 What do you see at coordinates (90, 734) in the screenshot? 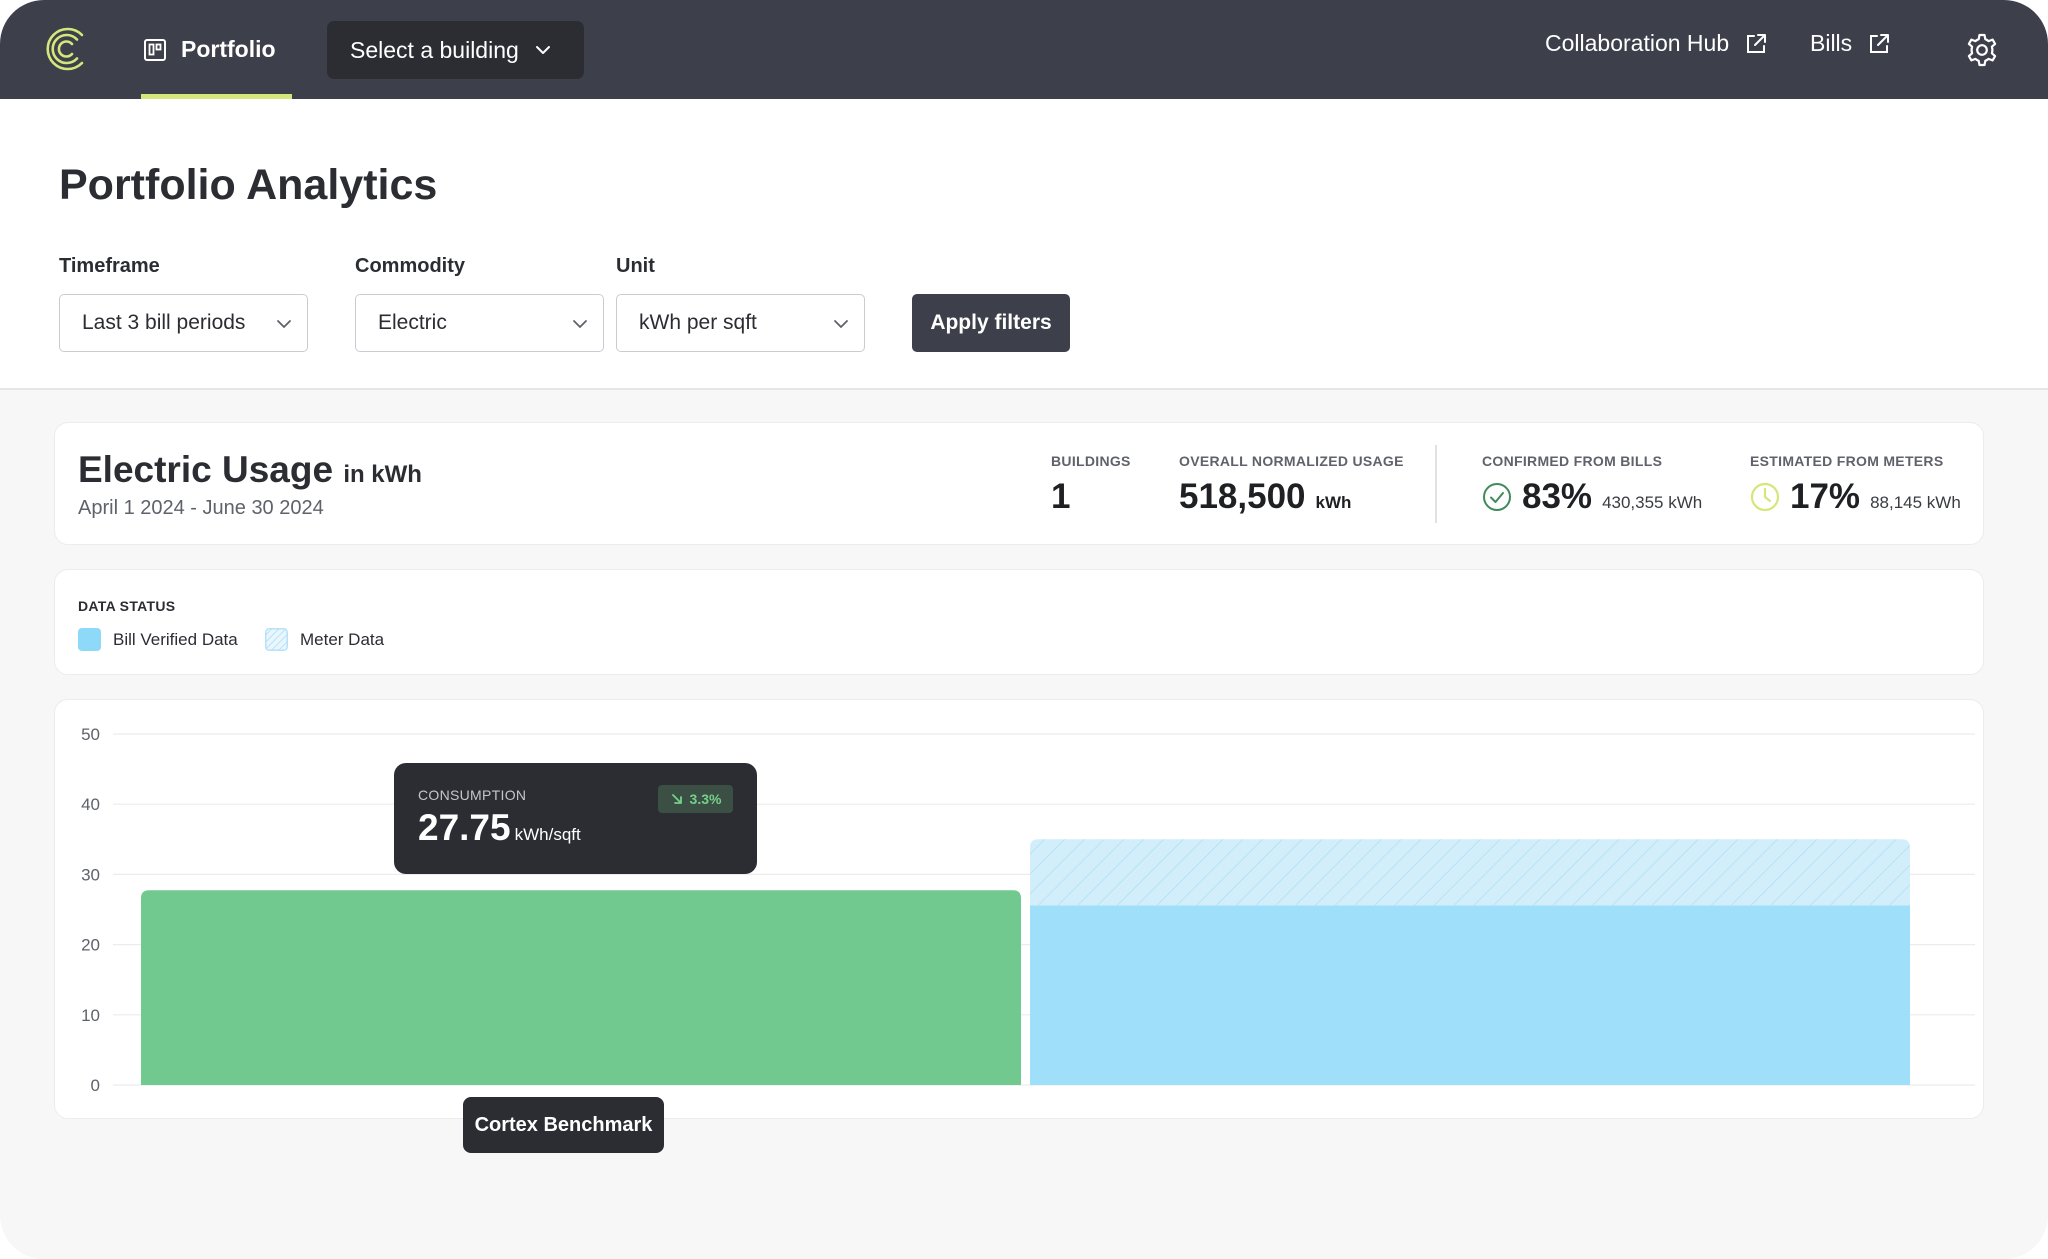
I see `y-tick-label: 50` at bounding box center [90, 734].